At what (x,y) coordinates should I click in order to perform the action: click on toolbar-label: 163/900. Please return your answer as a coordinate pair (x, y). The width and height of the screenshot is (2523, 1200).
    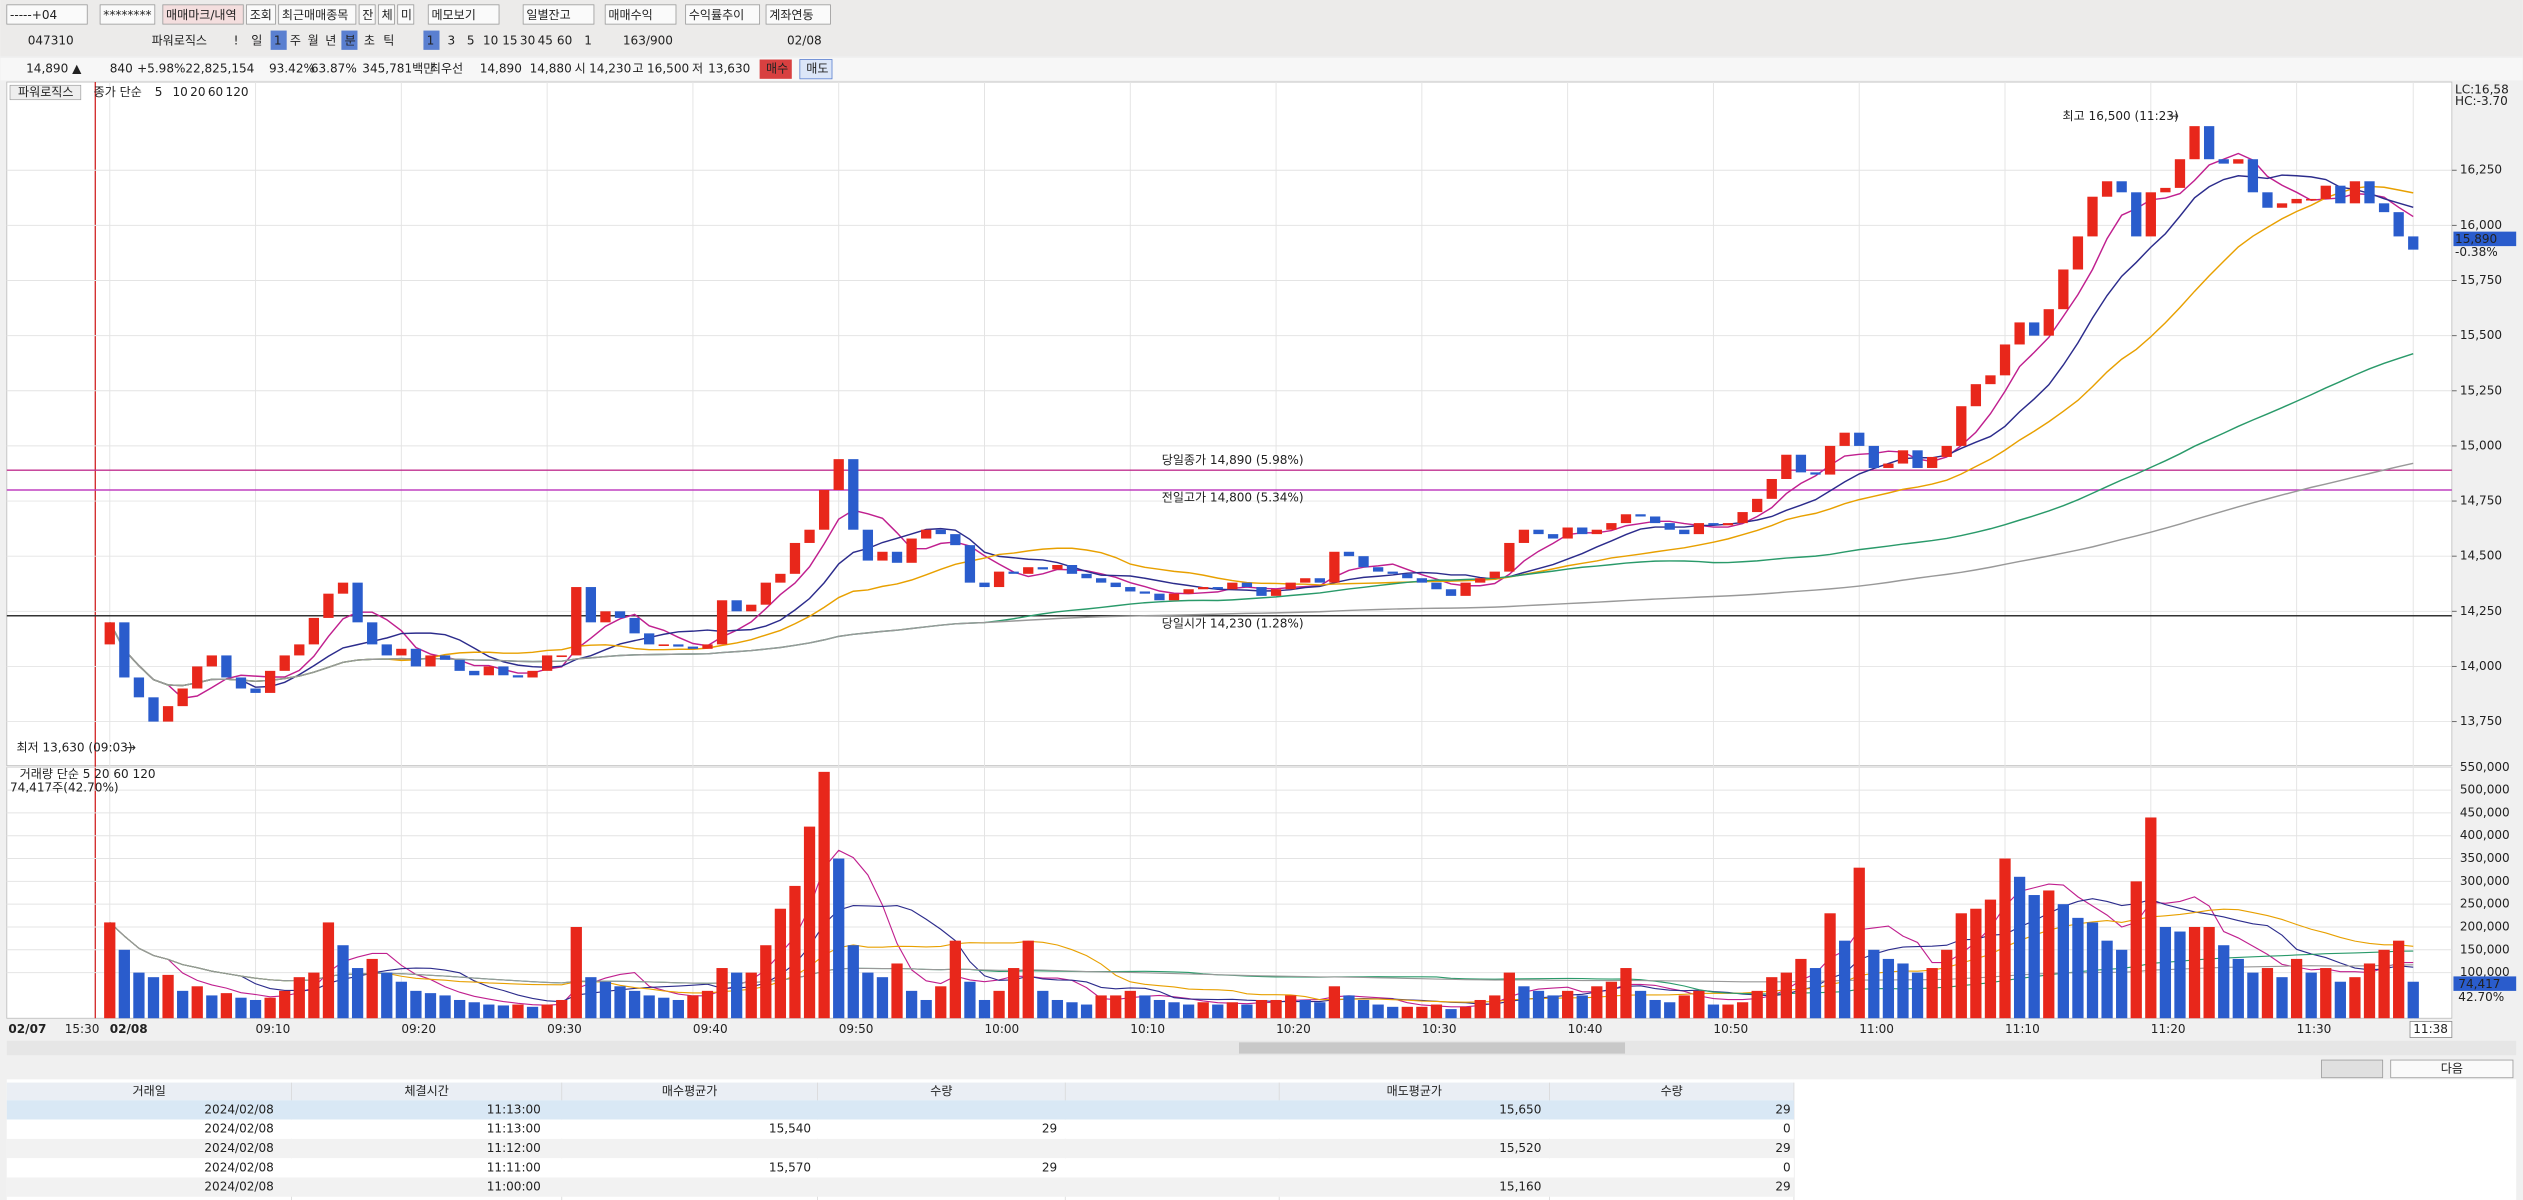
    Looking at the image, I should click on (648, 41).